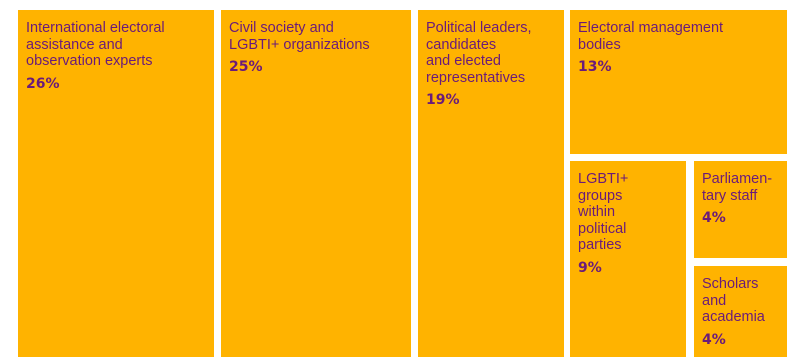 The width and height of the screenshot is (787, 357). What do you see at coordinates (443, 100) in the screenshot?
I see `tile-value: 19%` at bounding box center [443, 100].